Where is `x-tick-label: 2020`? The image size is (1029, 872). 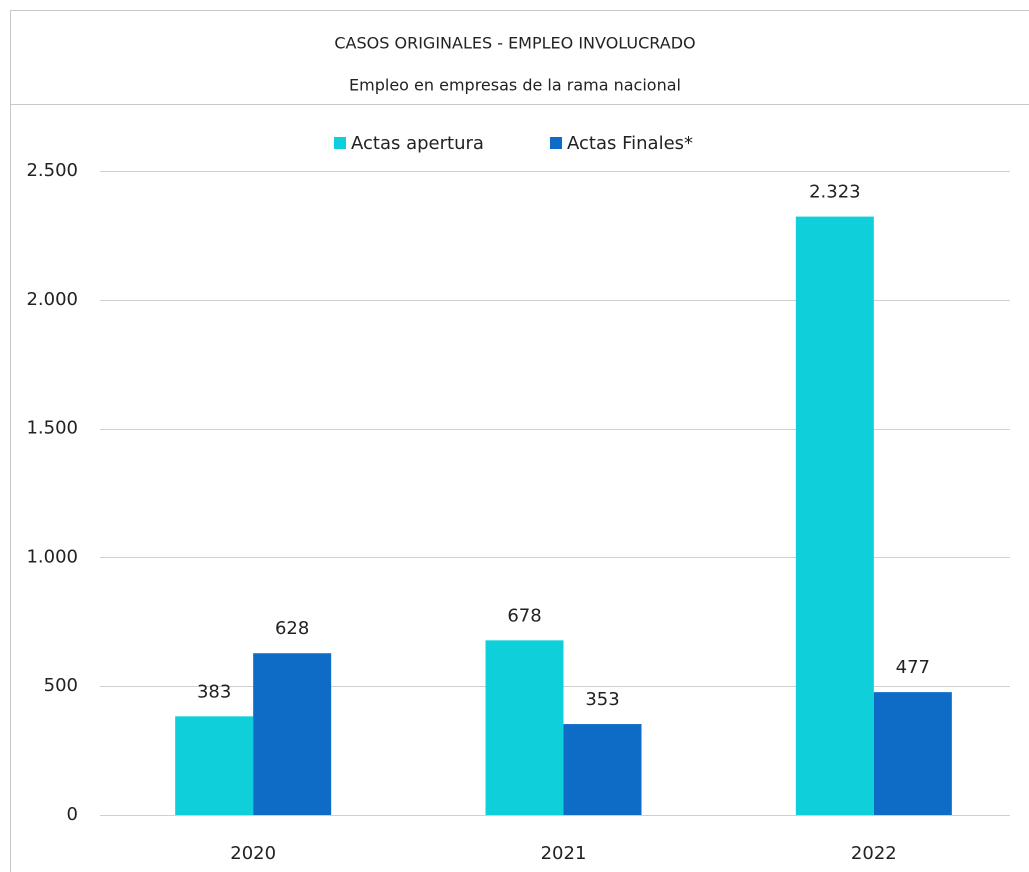
x-tick-label: 2020 is located at coordinates (253, 853).